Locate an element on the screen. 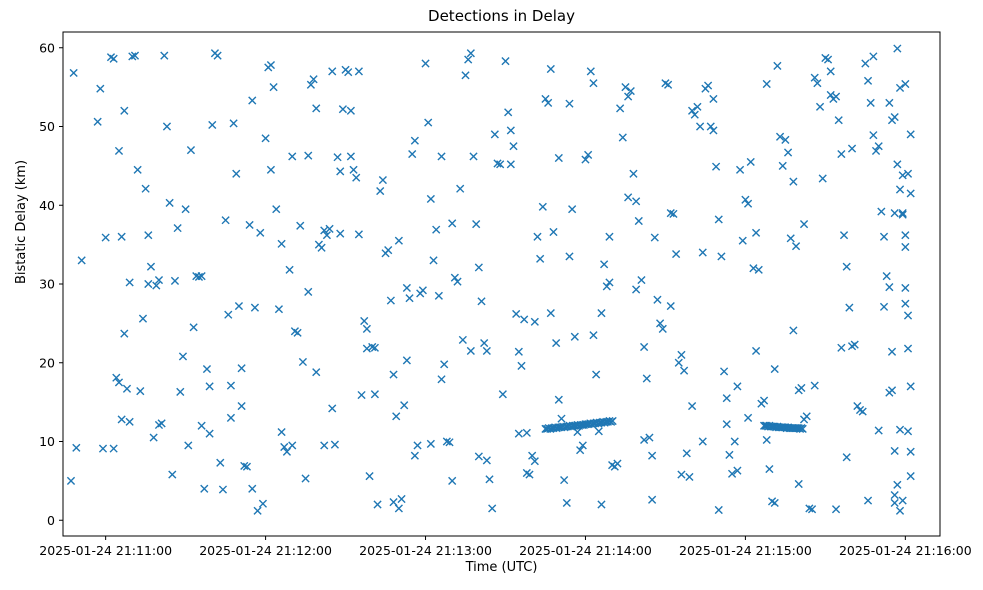 Image resolution: width=983 pixels, height=590 pixels. y-tick-label: 20 is located at coordinates (47, 362).